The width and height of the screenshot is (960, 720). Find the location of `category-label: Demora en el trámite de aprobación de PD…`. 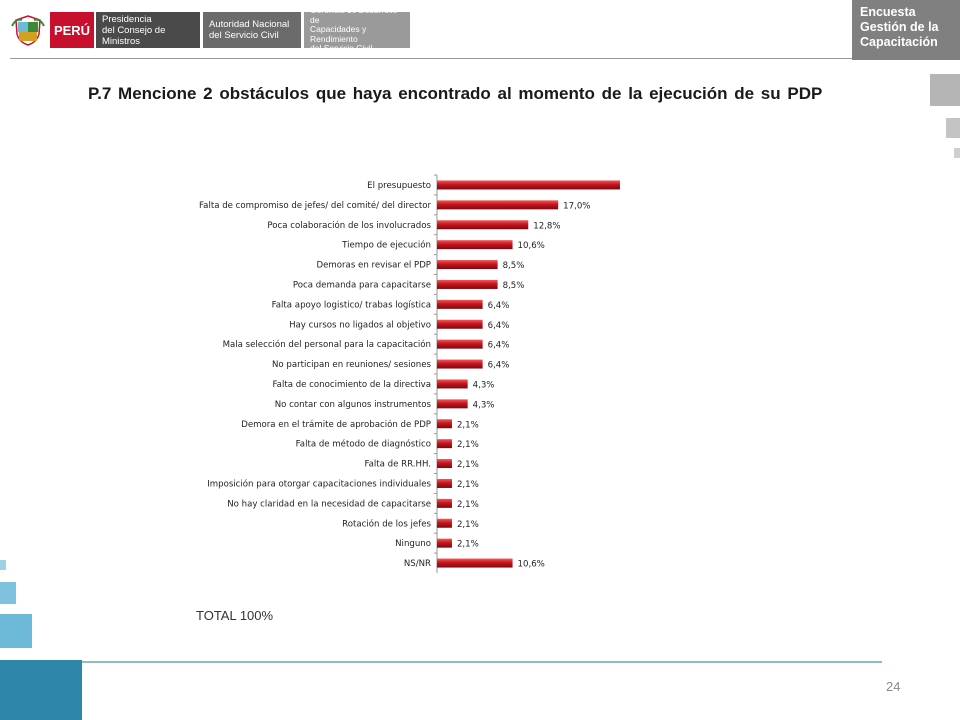

category-label: Demora en el trámite de aprobación de PD… is located at coordinates (336, 424).